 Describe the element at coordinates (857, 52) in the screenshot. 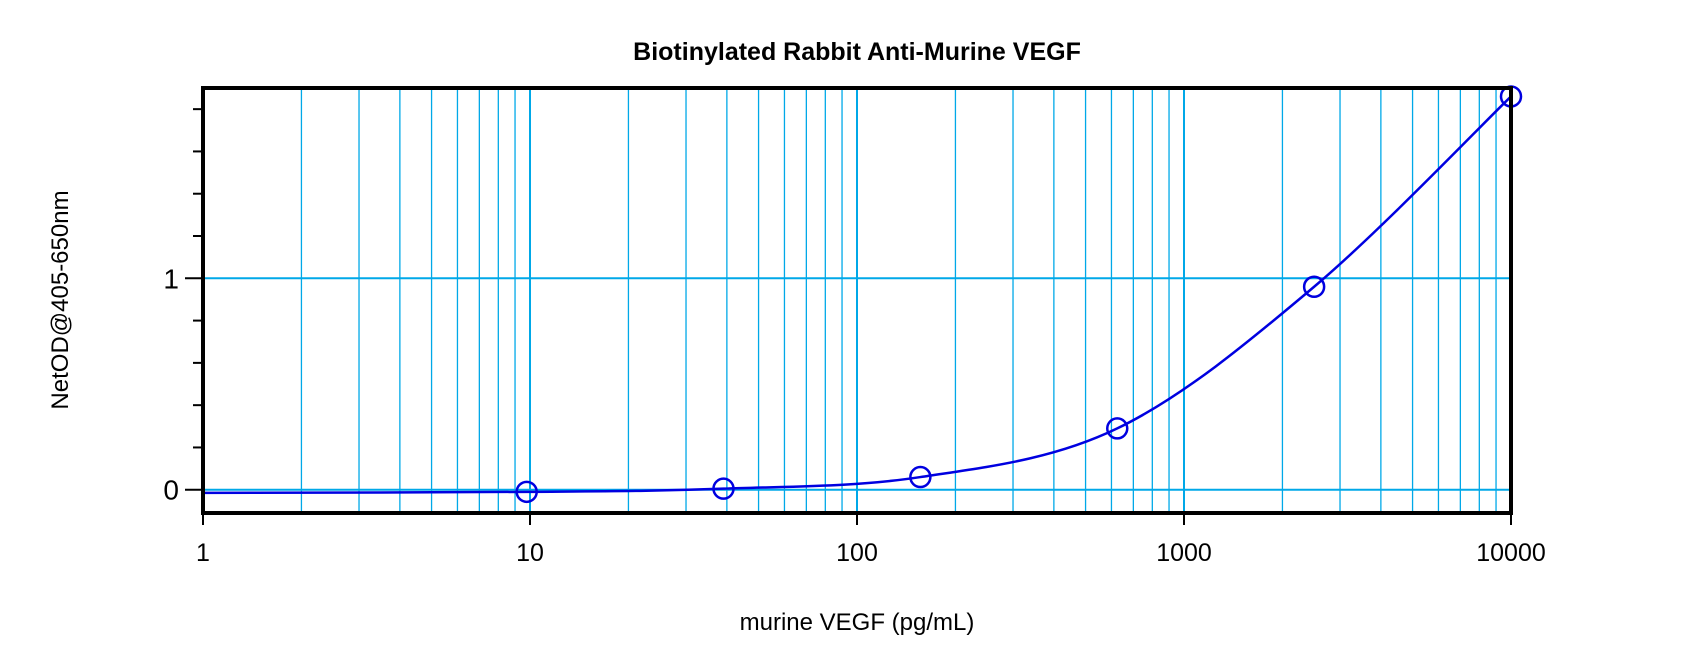

I see `chart-title: Biotinylated Rabbit Anti-Murine VEGF` at that location.